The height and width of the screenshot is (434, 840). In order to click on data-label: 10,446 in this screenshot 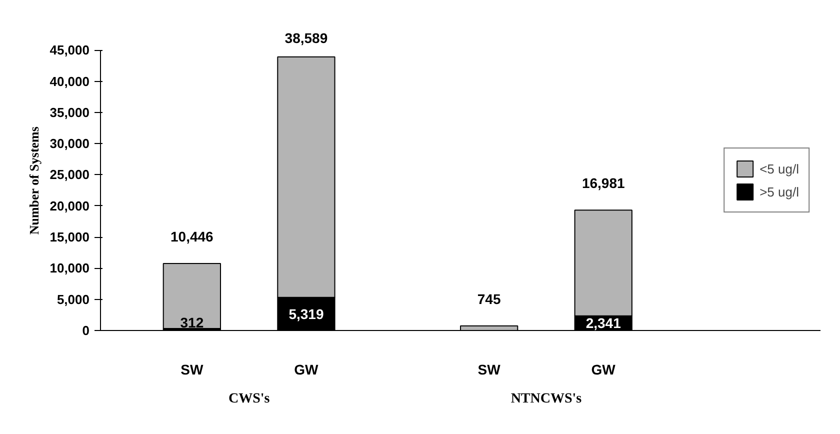, I will do `click(192, 236)`.